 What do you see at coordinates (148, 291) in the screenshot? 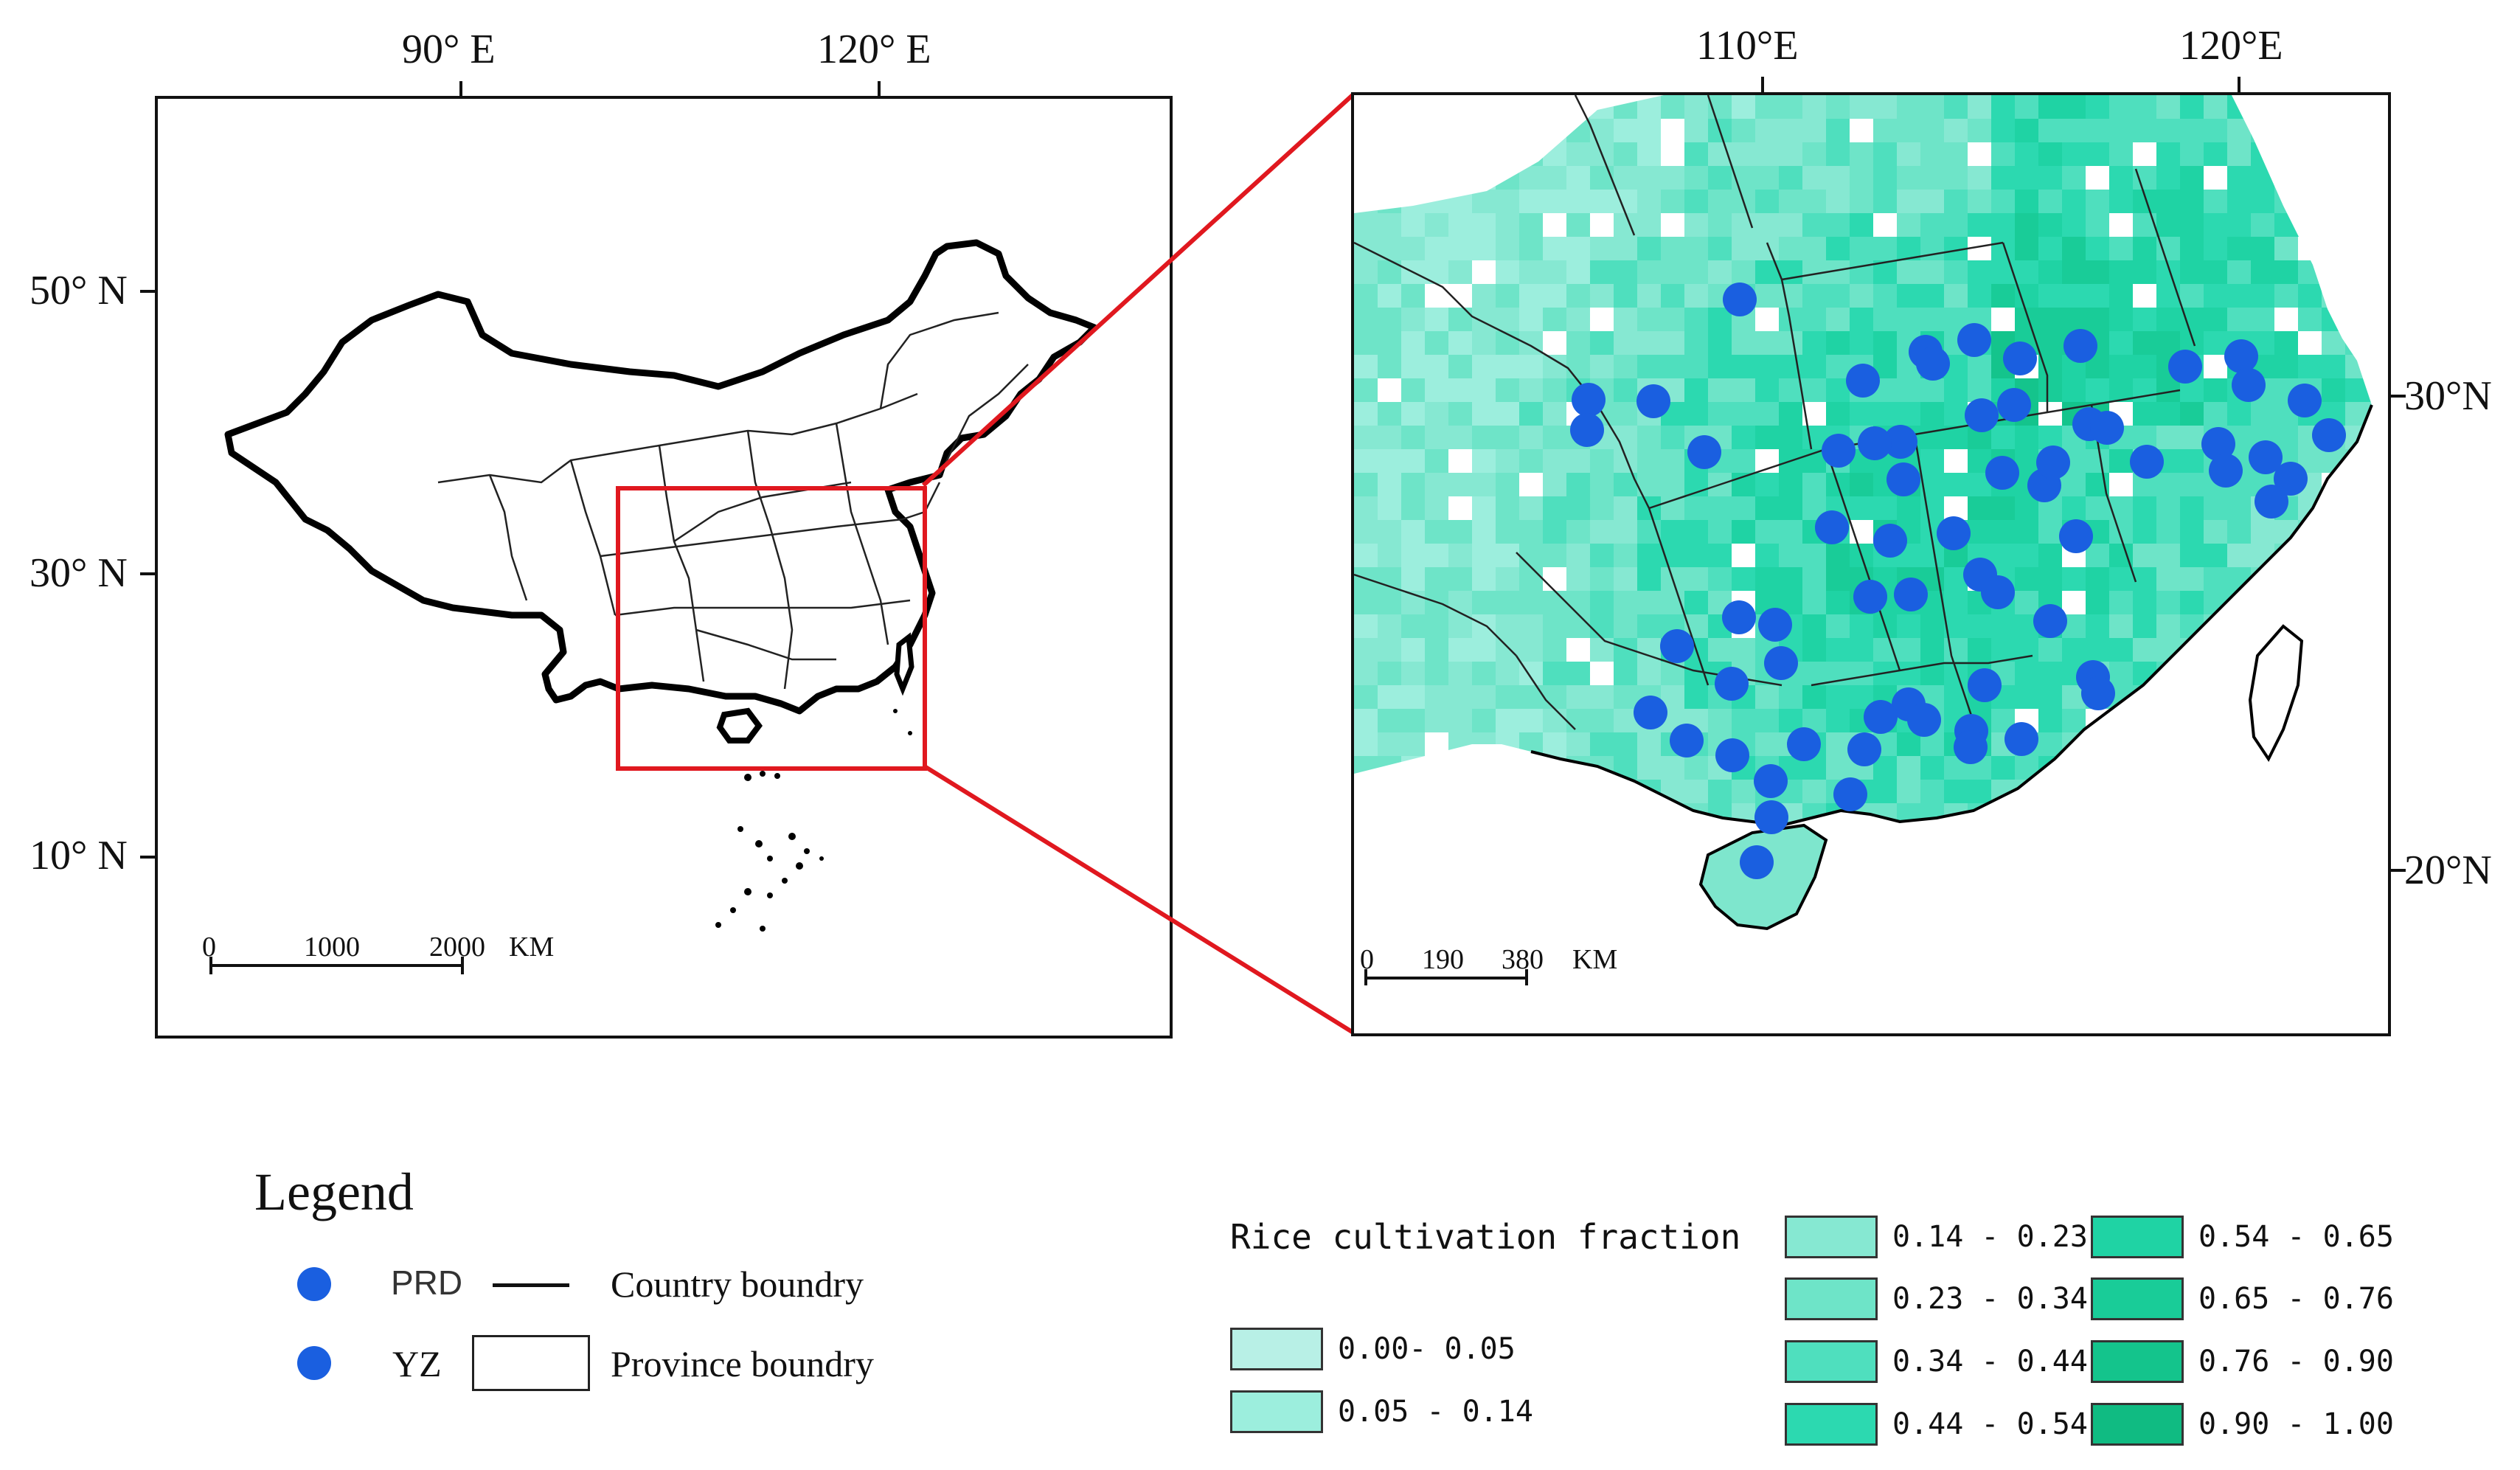
I see `tick-50n` at bounding box center [148, 291].